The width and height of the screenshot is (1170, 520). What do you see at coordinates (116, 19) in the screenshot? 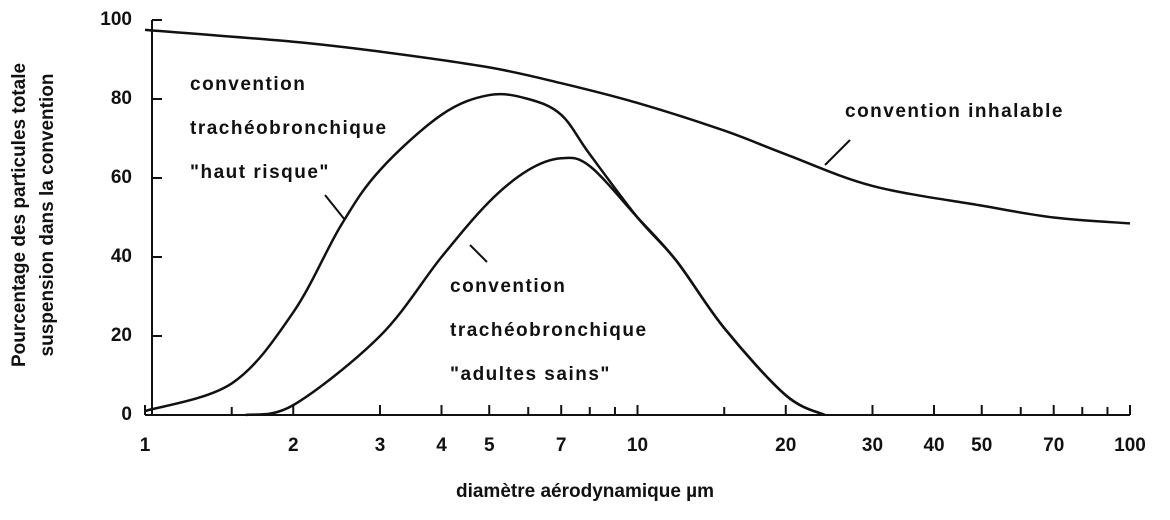
I see `y-tick-label: 100` at bounding box center [116, 19].